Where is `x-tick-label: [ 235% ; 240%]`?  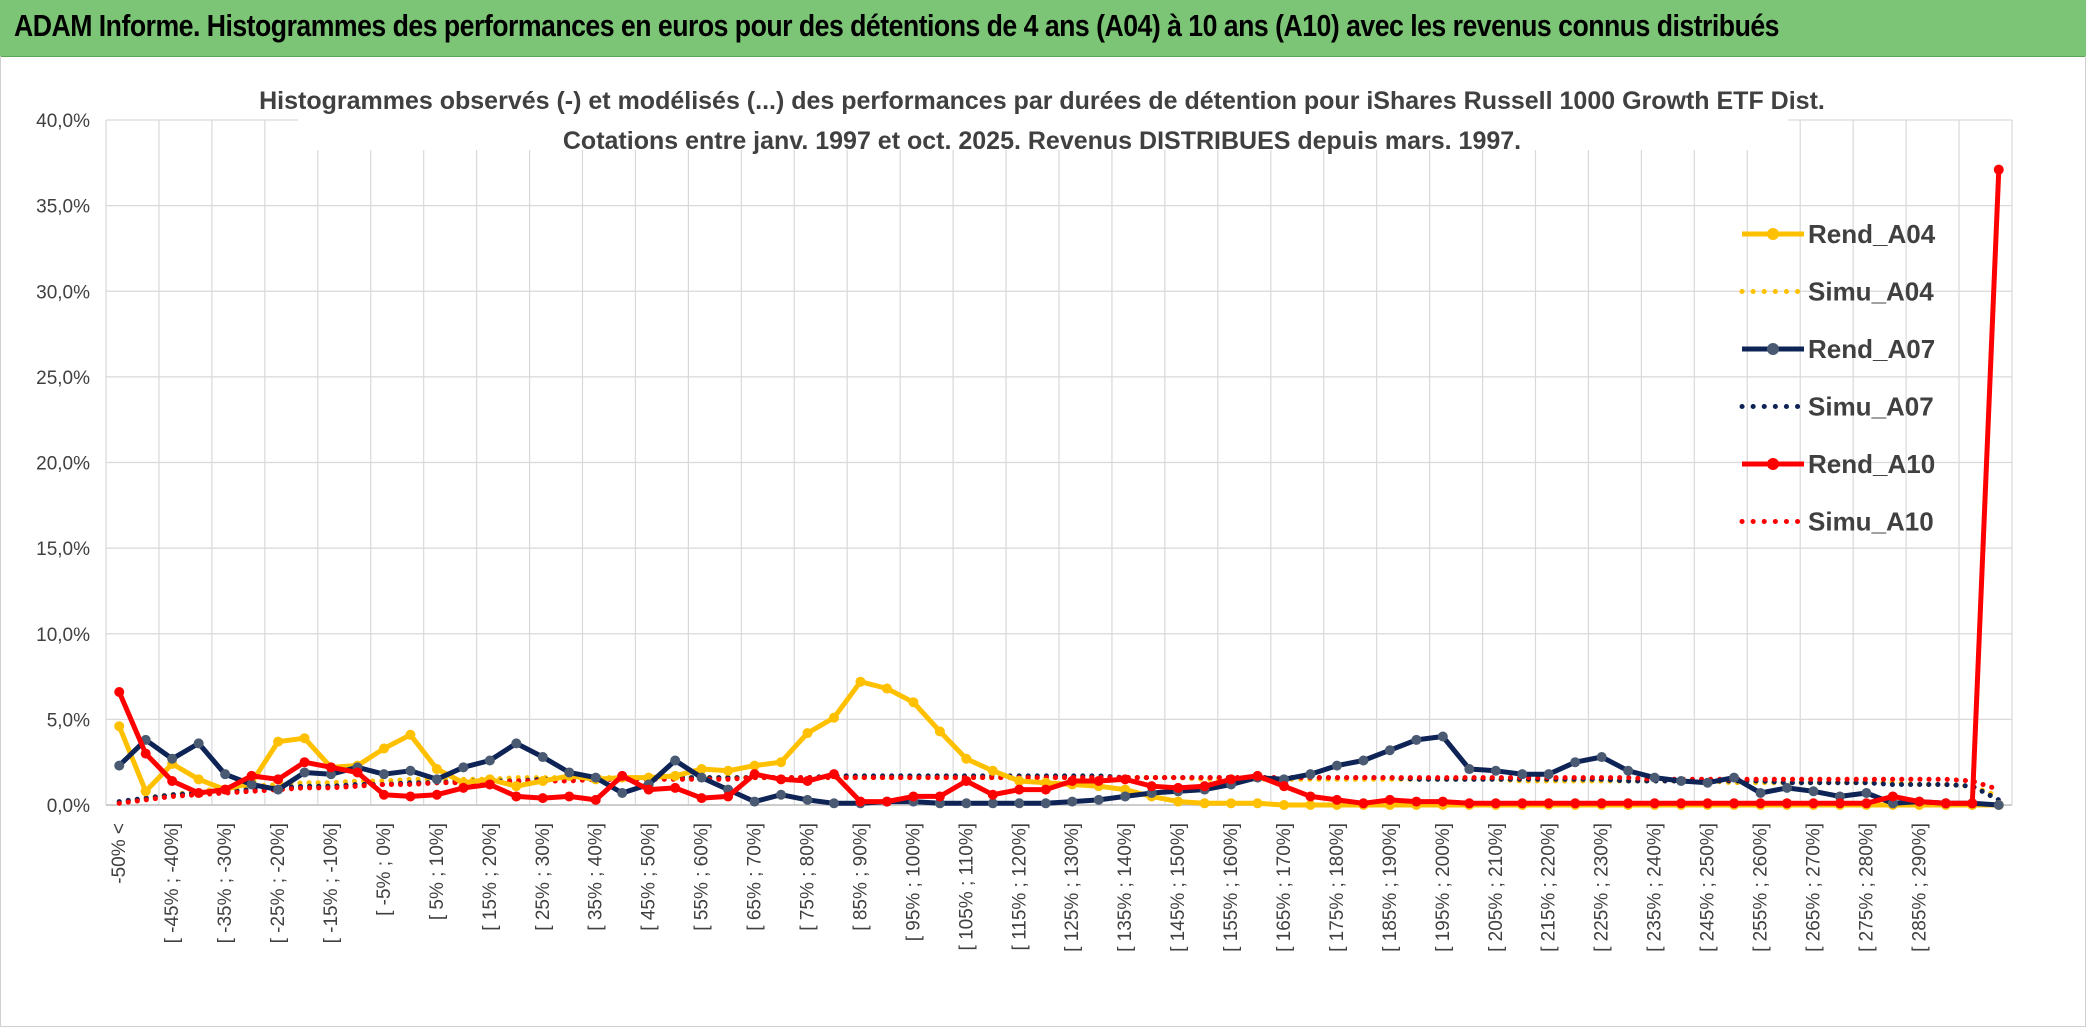 x-tick-label: [ 235% ; 240%] is located at coordinates (1655, 887).